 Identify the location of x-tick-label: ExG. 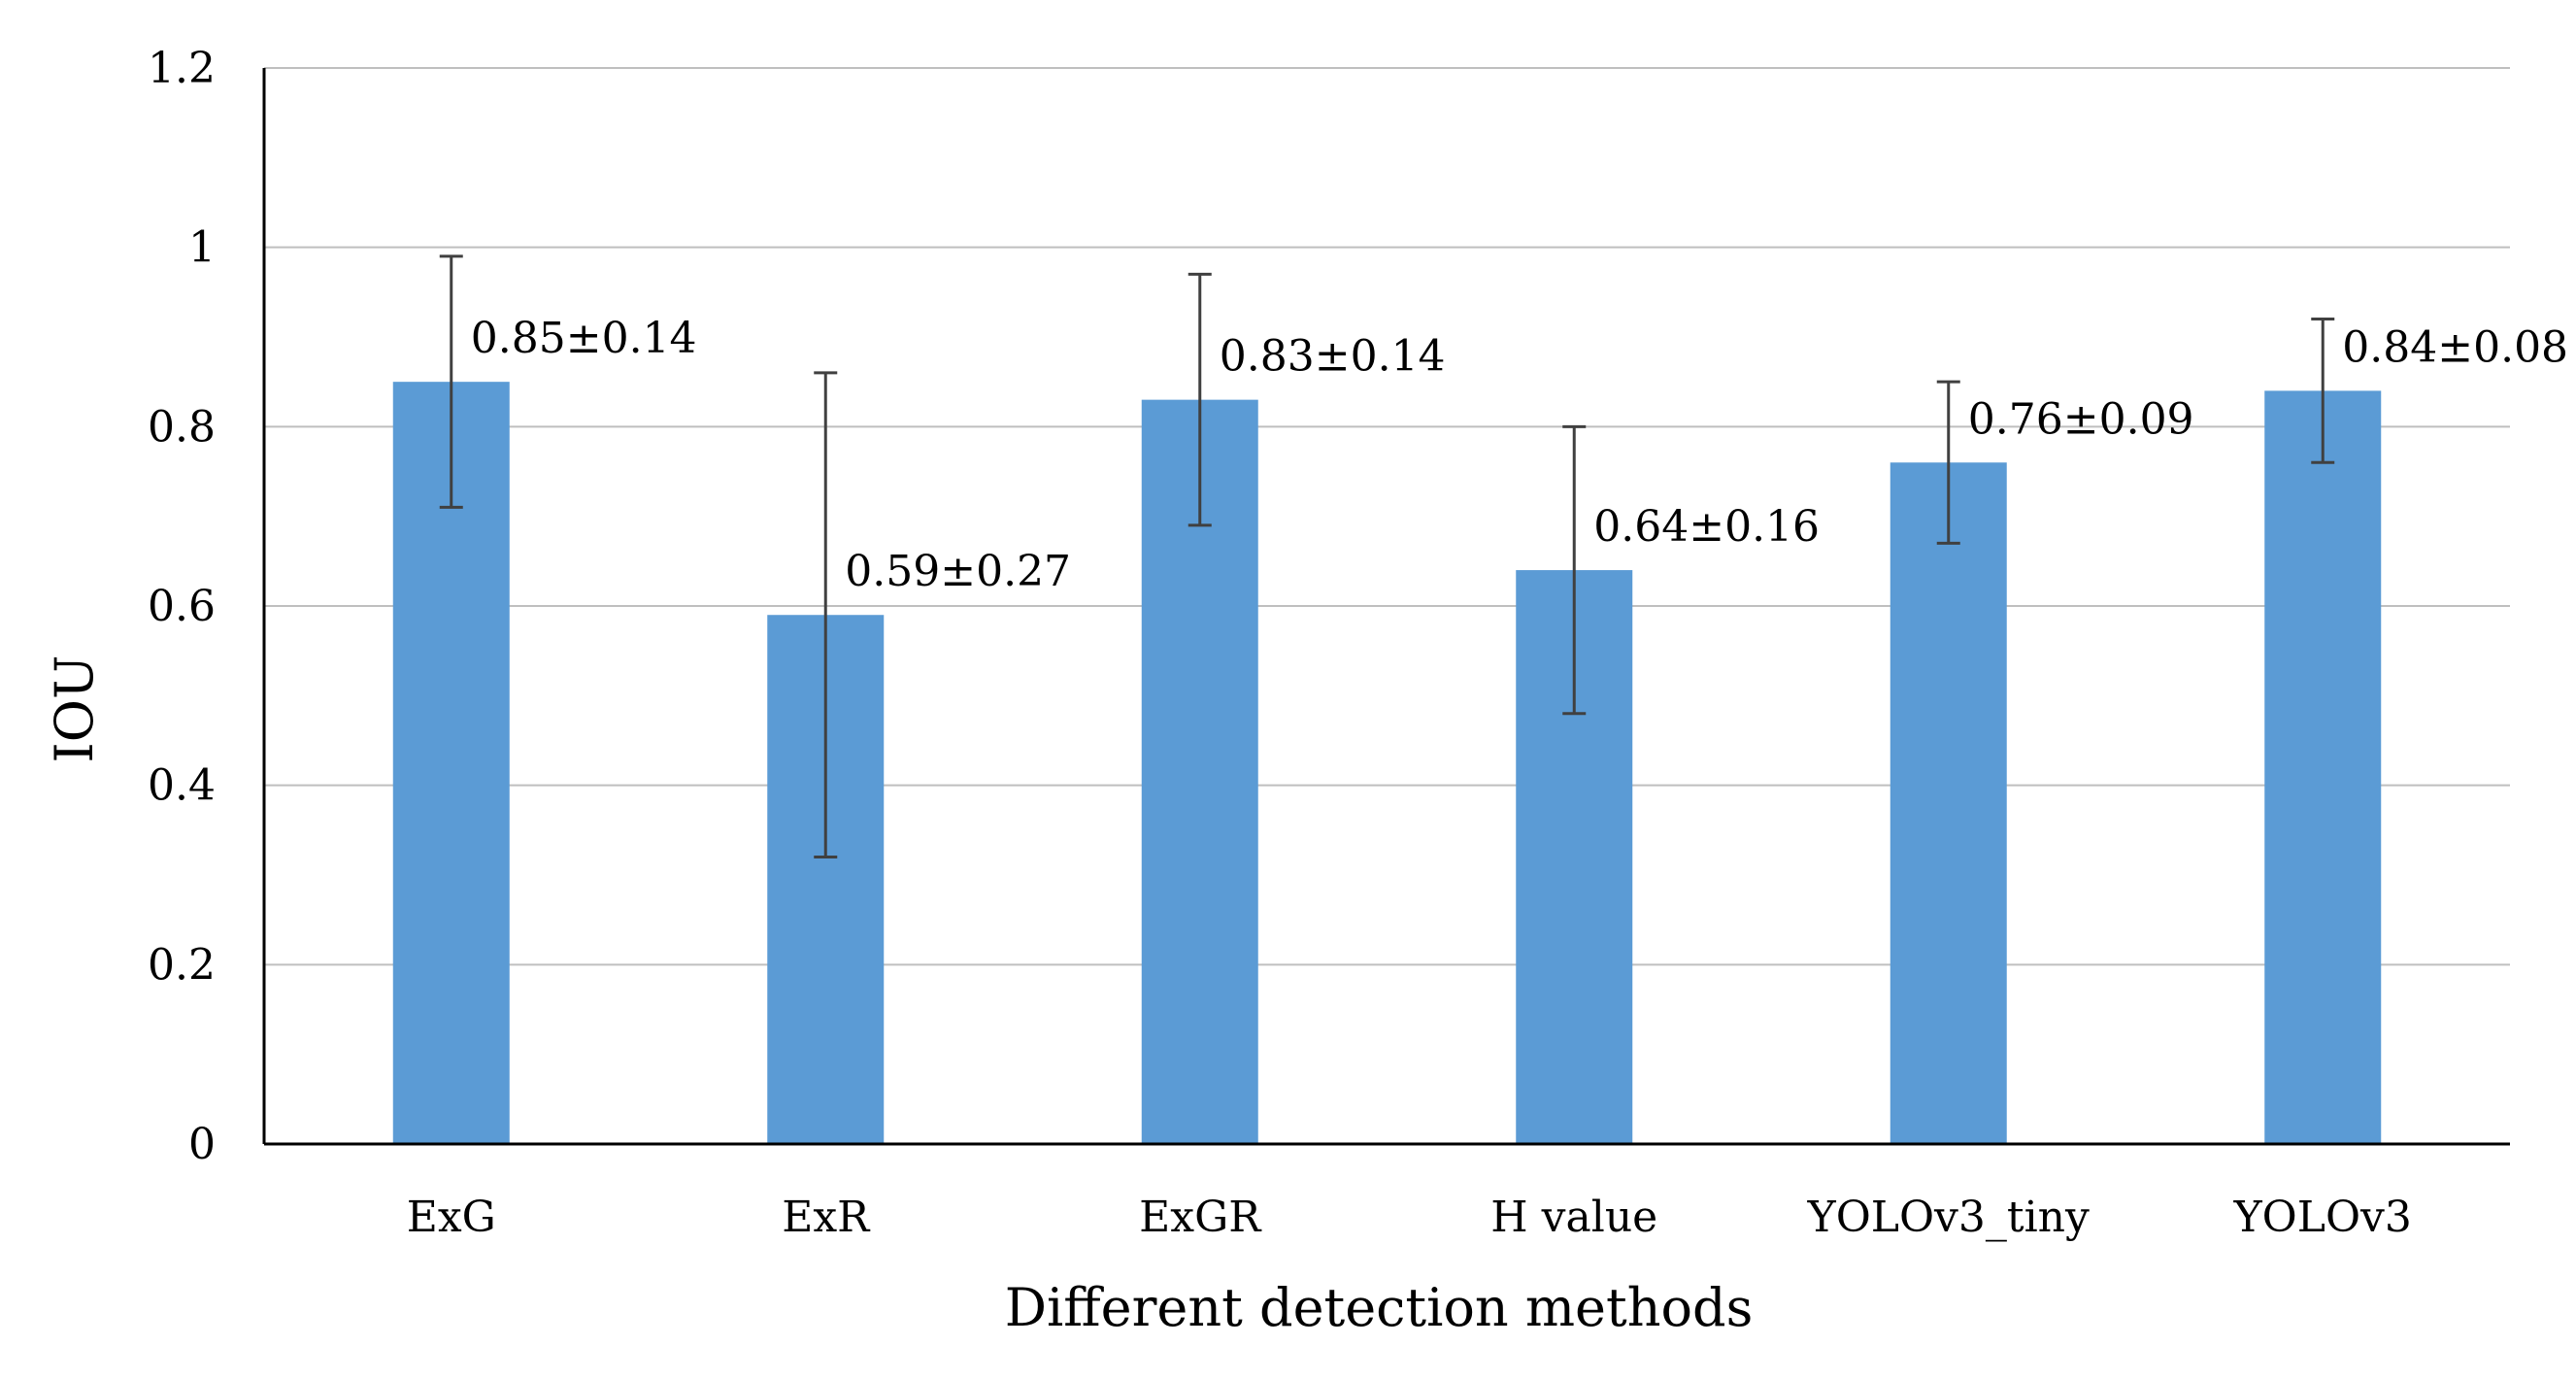
(452, 1217).